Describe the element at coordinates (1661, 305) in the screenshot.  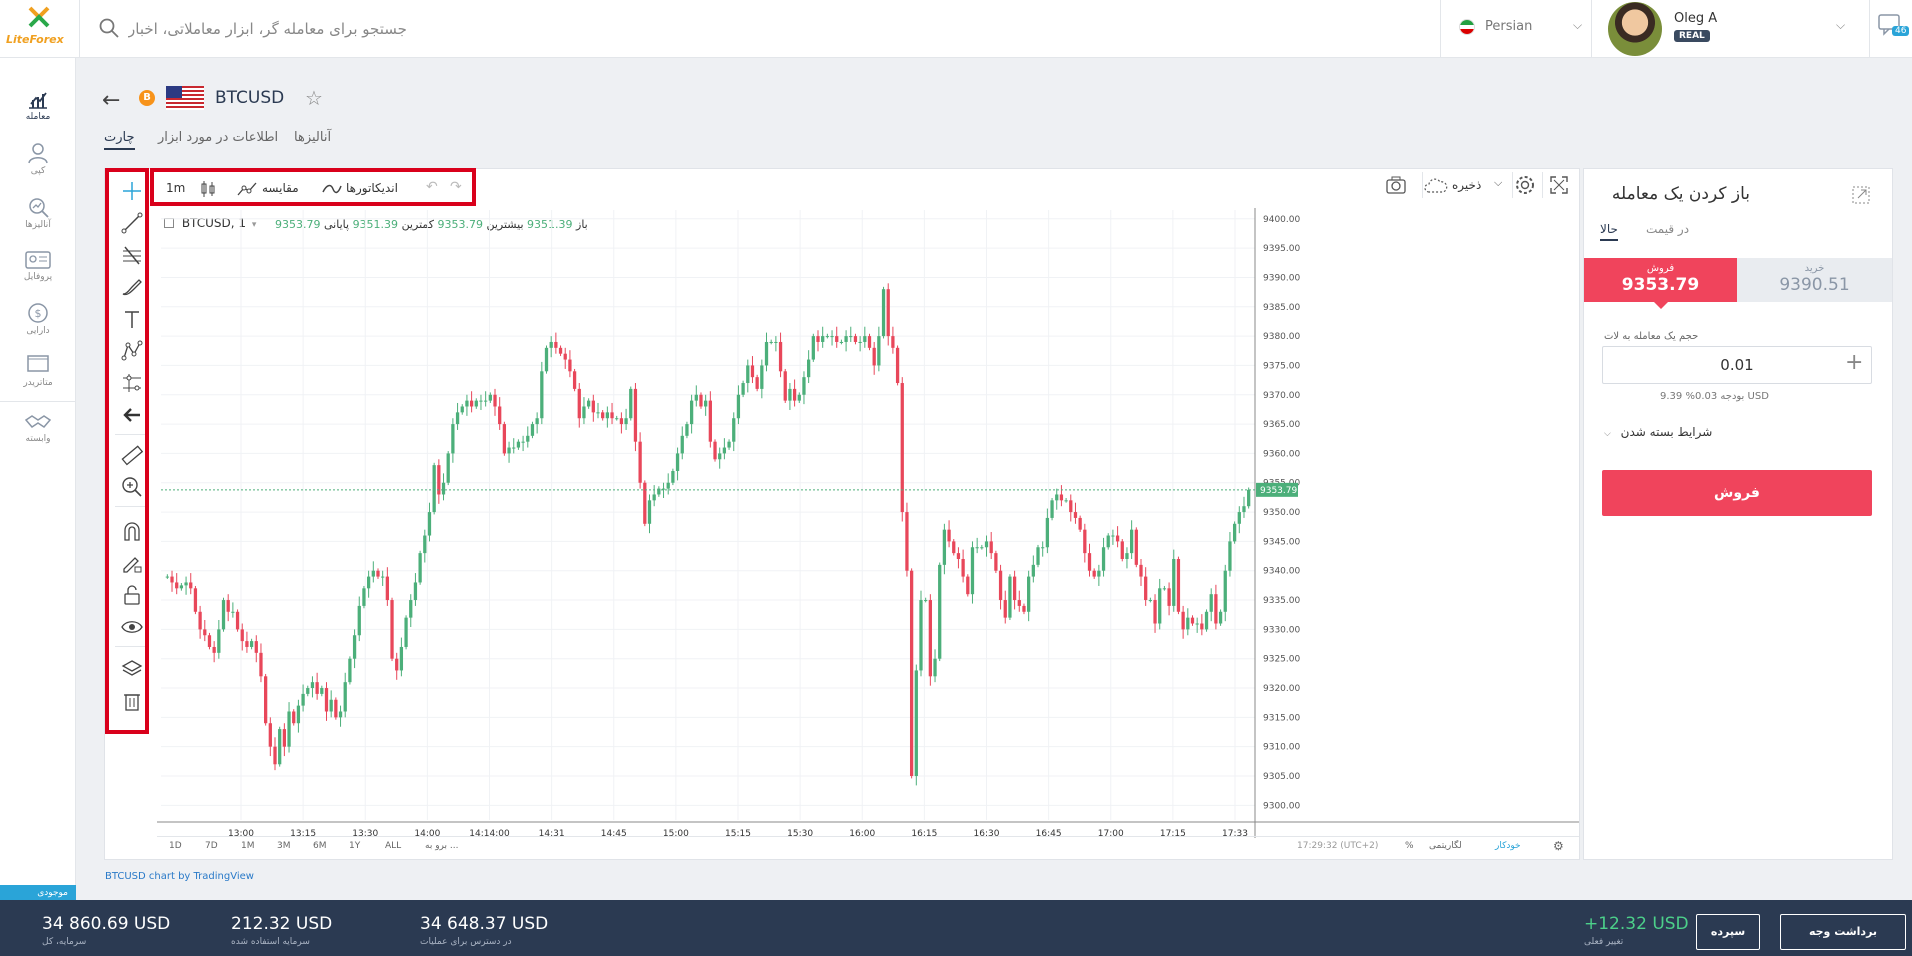
I see `sell-selected-pointer` at that location.